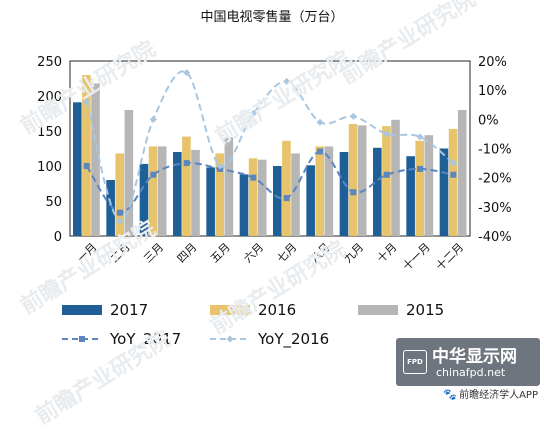 The height and width of the screenshot is (430, 544). I want to click on category-label: 七月, so click(287, 253).